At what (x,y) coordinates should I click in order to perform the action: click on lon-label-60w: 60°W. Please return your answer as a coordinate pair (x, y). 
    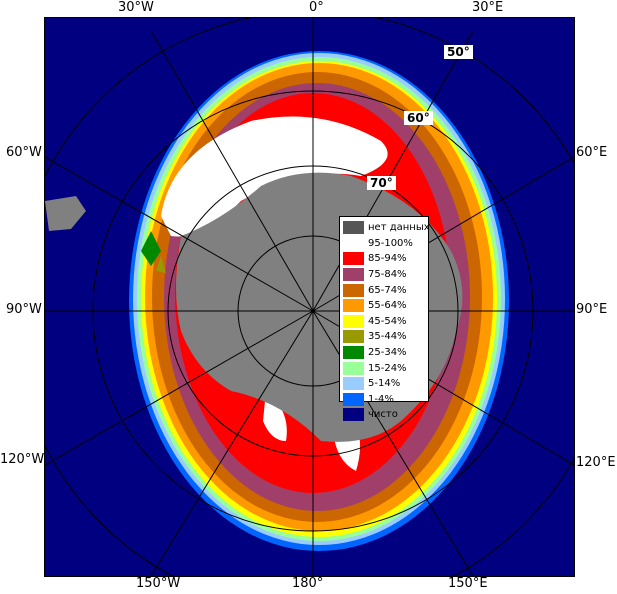
    Looking at the image, I should click on (24, 152).